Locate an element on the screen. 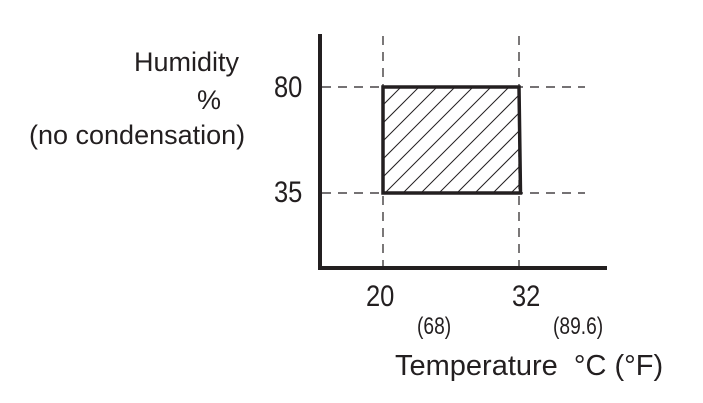 Image resolution: width=703 pixels, height=403 pixels. operating-range-region is located at coordinates (452, 140).